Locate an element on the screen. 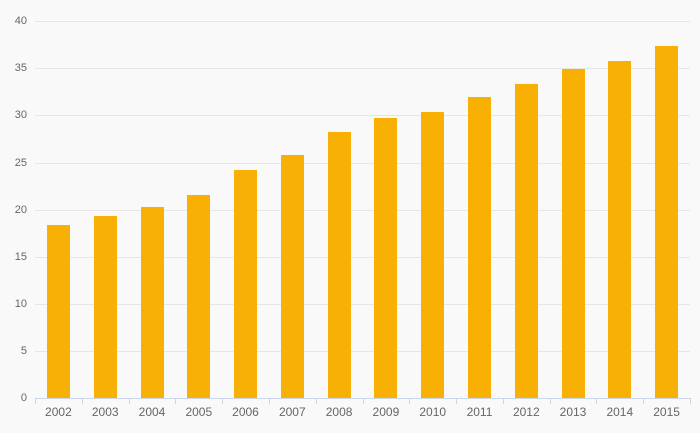 This screenshot has height=433, width=700. x-tick-label-2005: 2005 is located at coordinates (199, 412).